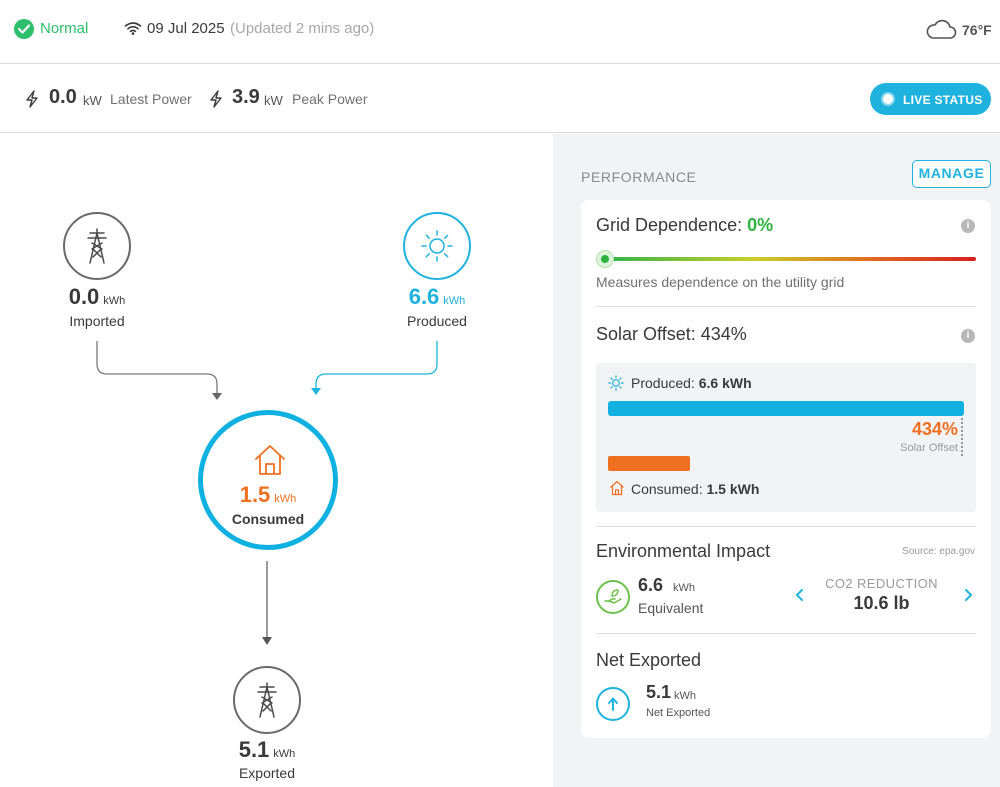 The width and height of the screenshot is (1000, 787). I want to click on consumed-value: 1.5 kWh, so click(268, 494).